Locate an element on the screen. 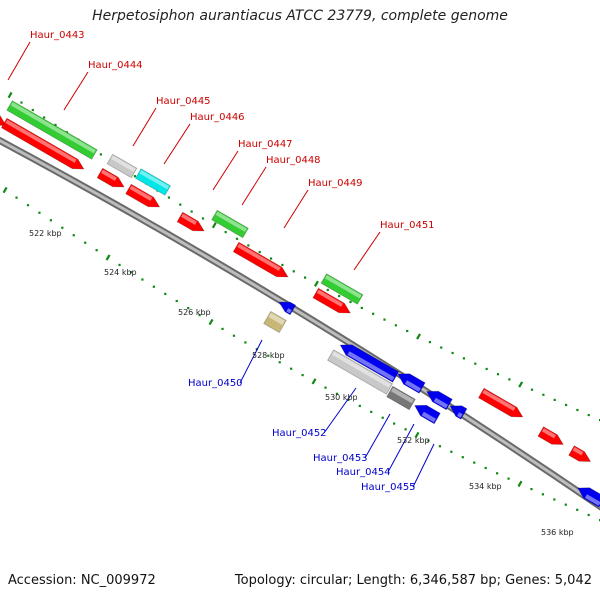 Image resolution: width=600 pixels, height=600 pixels. gene-haur-0451-shape is located at coordinates (342, 289).